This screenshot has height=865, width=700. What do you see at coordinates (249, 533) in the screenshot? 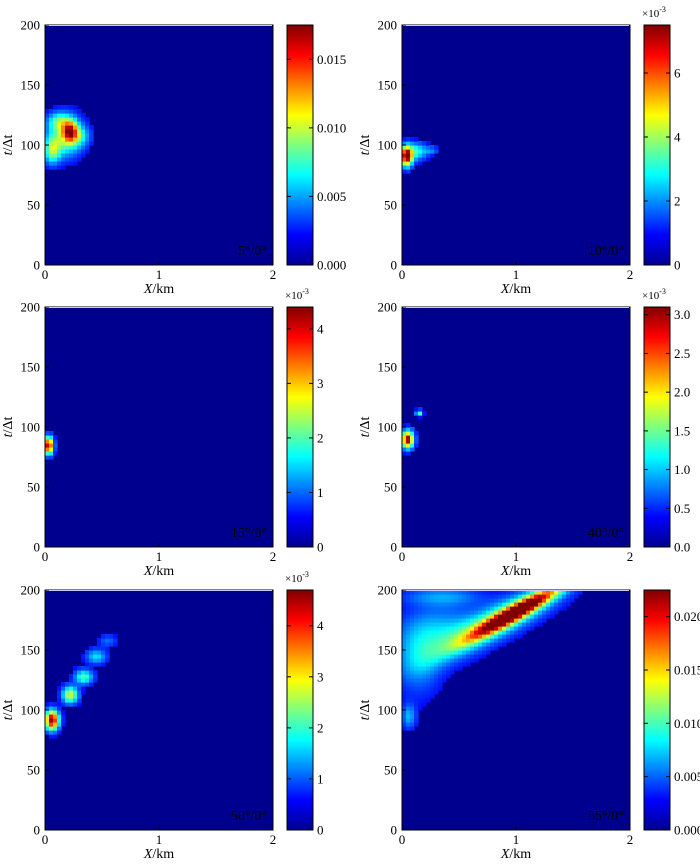
I see `panel-angle-label: 15°/0°` at bounding box center [249, 533].